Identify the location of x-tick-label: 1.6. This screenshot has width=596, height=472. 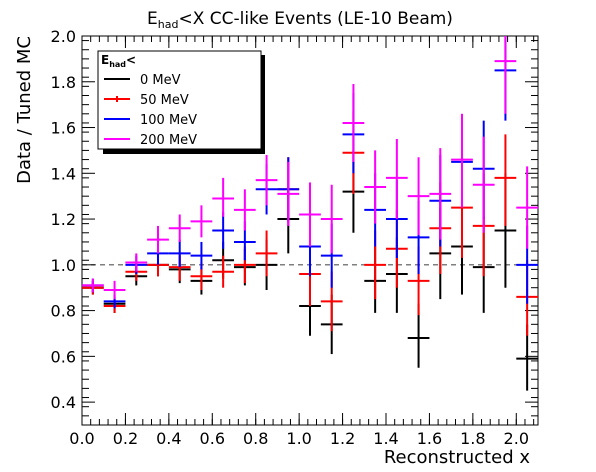
(429, 438).